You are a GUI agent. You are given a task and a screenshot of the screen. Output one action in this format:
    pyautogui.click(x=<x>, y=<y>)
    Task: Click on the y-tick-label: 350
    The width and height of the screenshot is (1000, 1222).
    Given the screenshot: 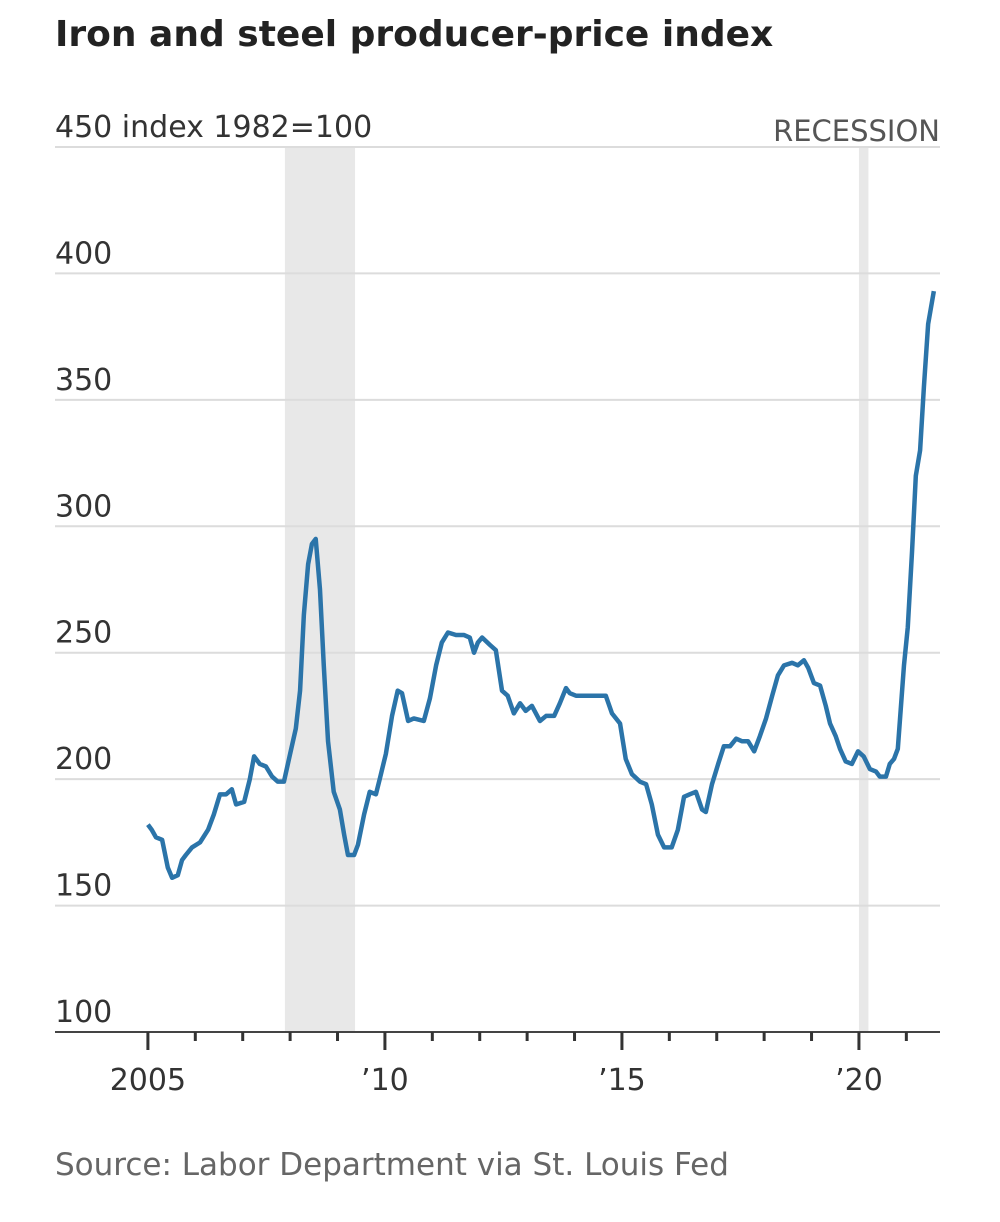 What is the action you would take?
    pyautogui.click(x=83, y=380)
    